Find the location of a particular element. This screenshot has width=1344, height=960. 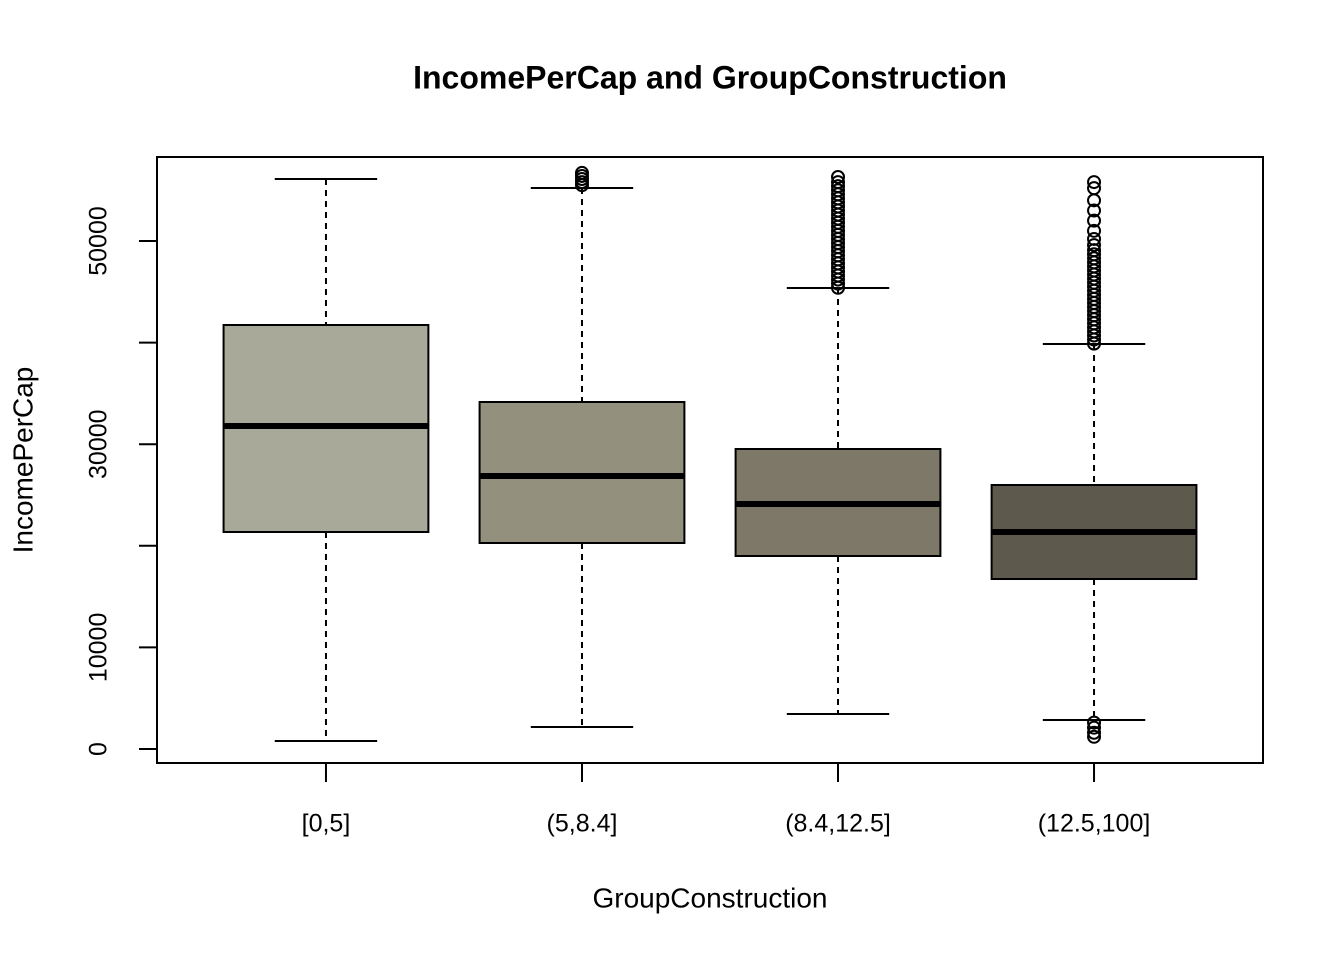

x-tick-label: (8.4,12.5] is located at coordinates (838, 824).